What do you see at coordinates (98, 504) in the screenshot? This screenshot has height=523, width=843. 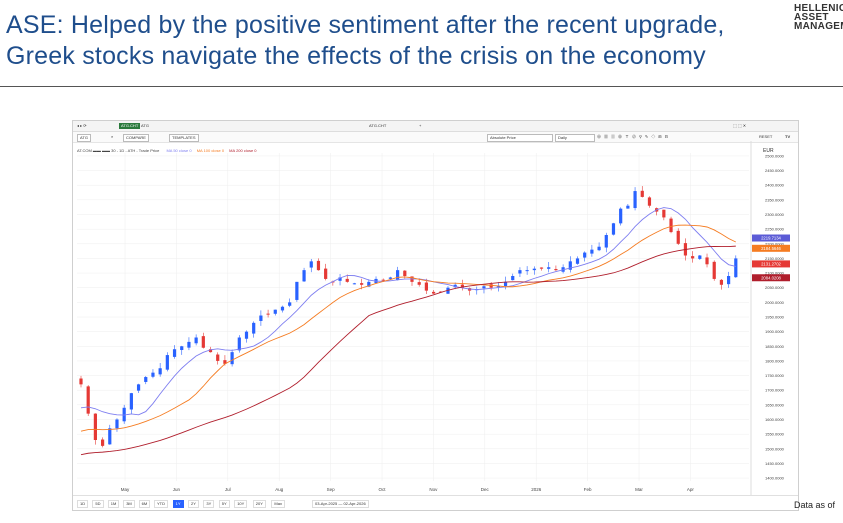 I see `timeframe-5d: 5D` at bounding box center [98, 504].